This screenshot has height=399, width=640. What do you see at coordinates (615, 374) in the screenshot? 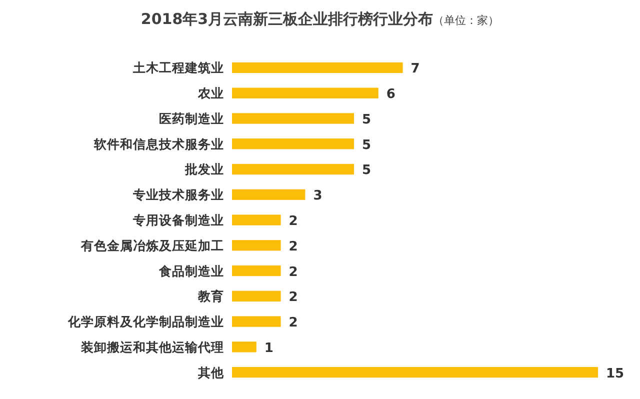
I see `data-label: 15` at bounding box center [615, 374].